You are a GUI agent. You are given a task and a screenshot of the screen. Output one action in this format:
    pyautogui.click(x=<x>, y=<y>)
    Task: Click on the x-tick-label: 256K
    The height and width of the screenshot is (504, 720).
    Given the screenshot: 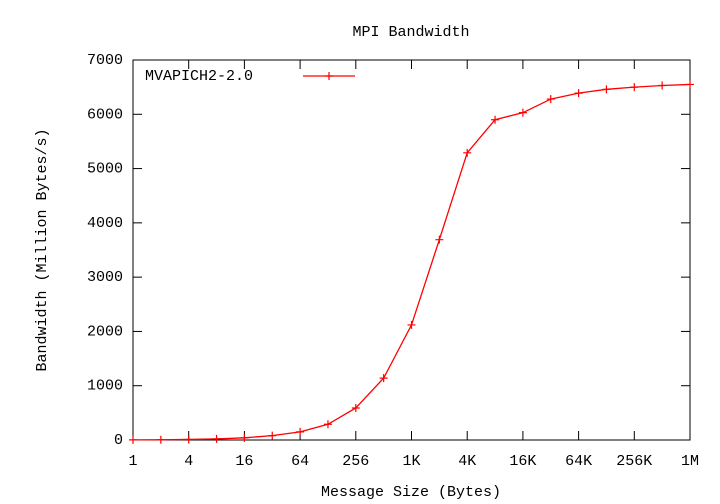 What is the action you would take?
    pyautogui.click(x=634, y=461)
    